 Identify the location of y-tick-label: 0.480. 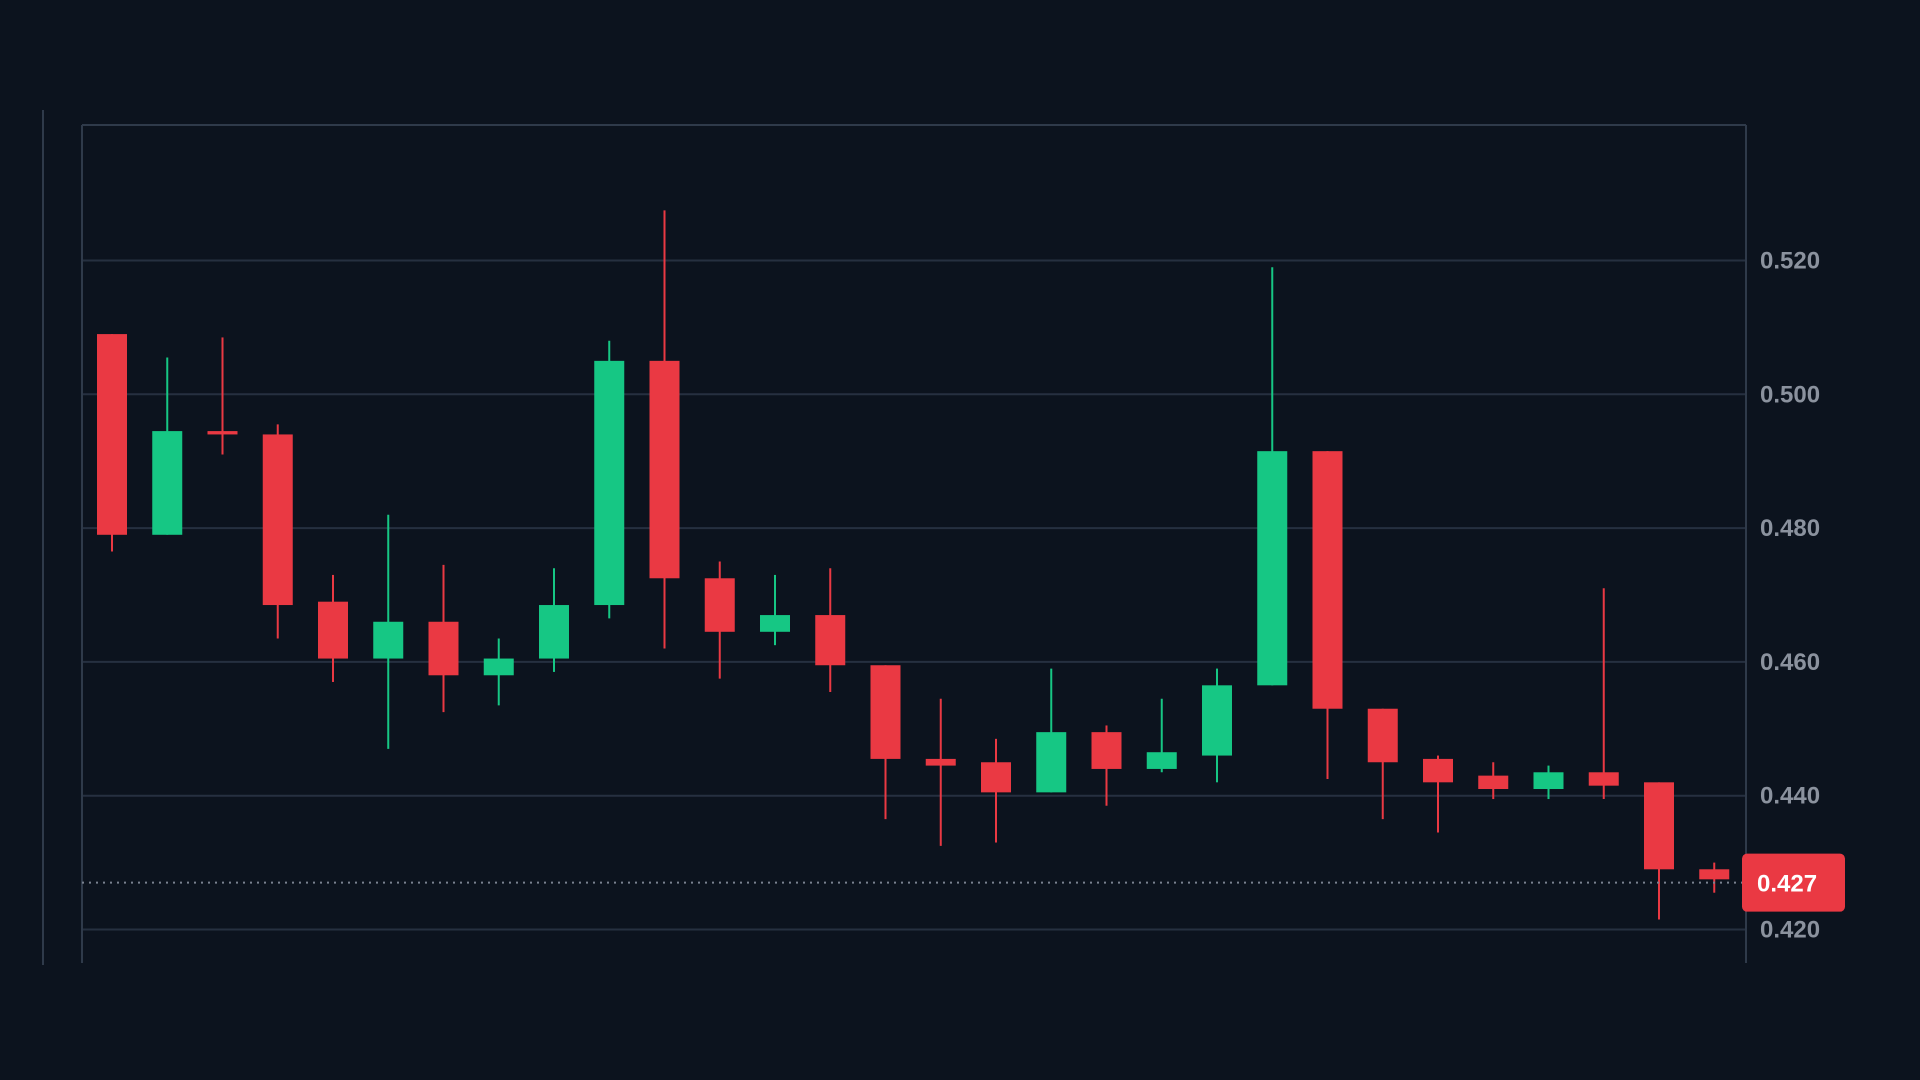
(1790, 528).